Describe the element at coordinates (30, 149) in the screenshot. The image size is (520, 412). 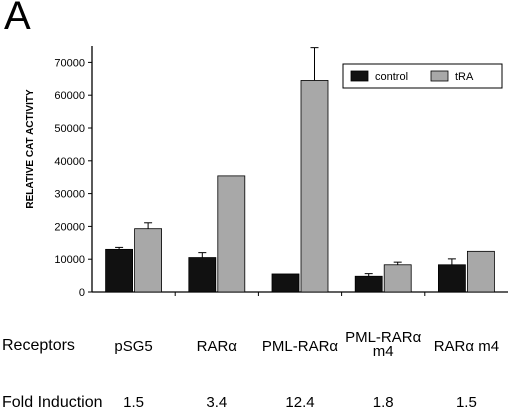
I see `y-axis-title: RELATIVE CAT ACTIVITY` at that location.